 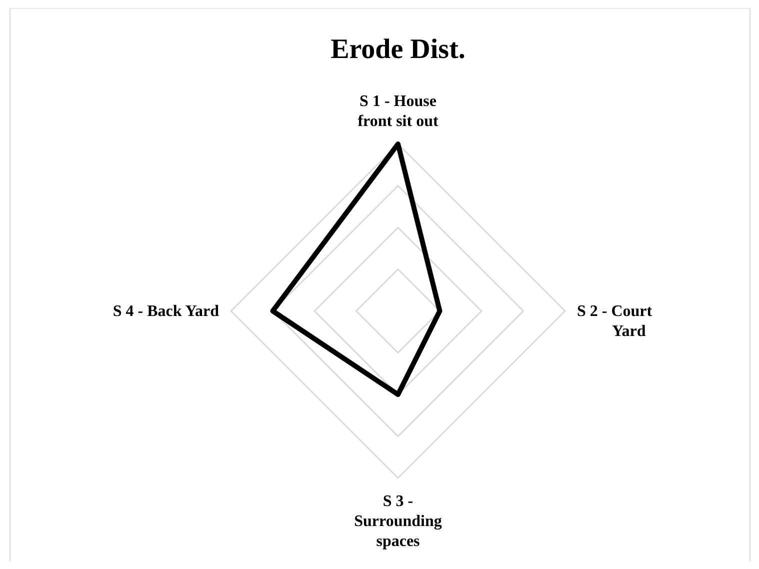 What do you see at coordinates (398, 521) in the screenshot?
I see `spoke-label: S 3 - Surrounding spaces` at bounding box center [398, 521].